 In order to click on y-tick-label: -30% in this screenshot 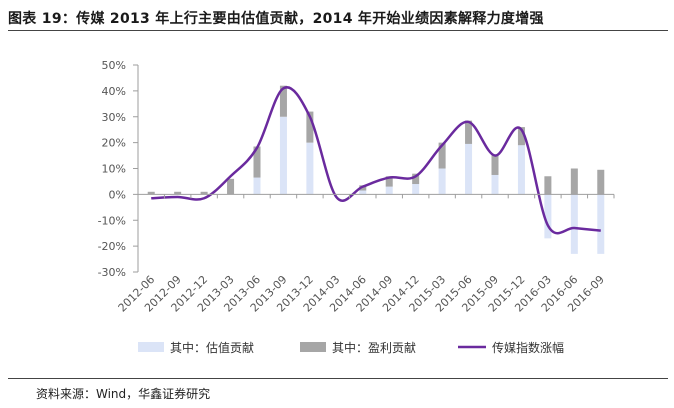, I will do `click(112, 272)`.